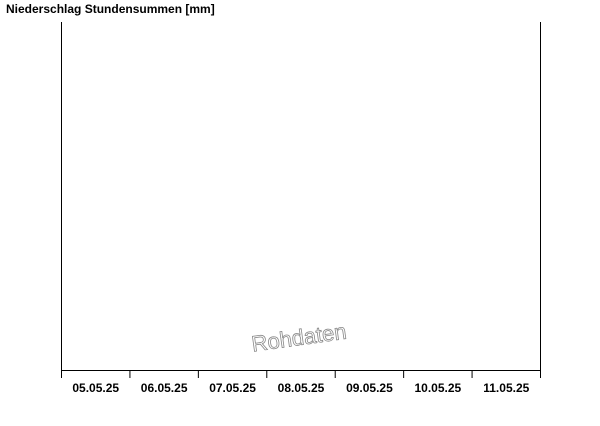 This screenshot has height=426, width=600. I want to click on x-tick-label: 10.05.25, so click(437, 388).